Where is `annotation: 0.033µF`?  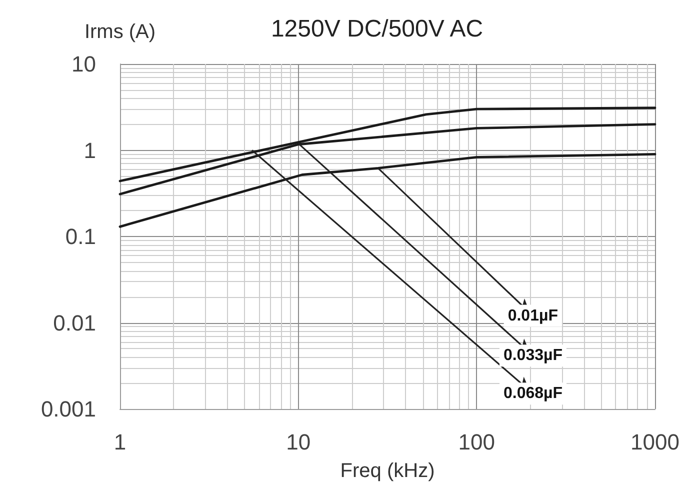
annotation: 0.033µF is located at coordinates (533, 355).